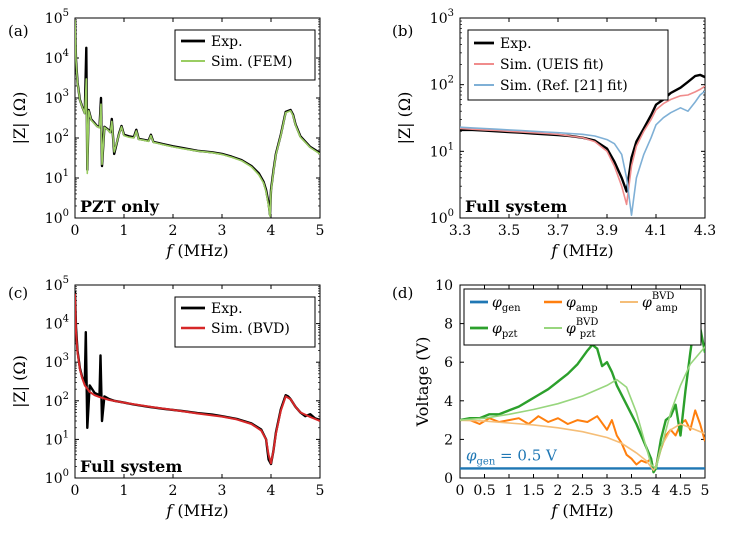 The image size is (735, 545). Describe the element at coordinates (444, 286) in the screenshot. I see `y-tick-label: 10` at that location.